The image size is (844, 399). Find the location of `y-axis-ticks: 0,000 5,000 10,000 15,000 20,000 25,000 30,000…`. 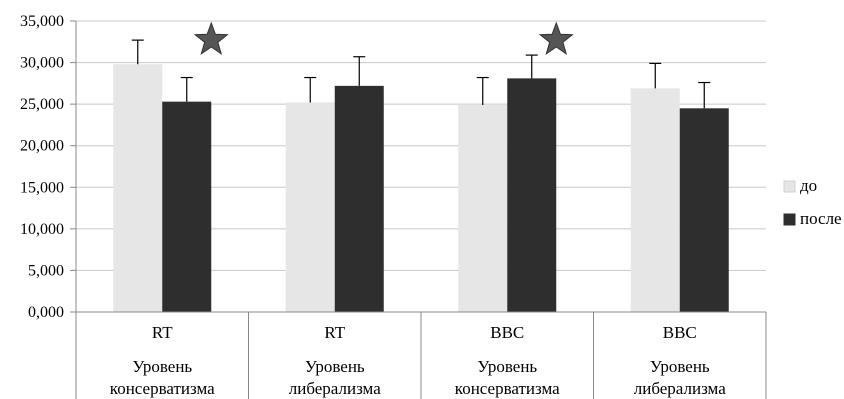

y-axis-ticks: 0,000 5,000 10,000 15,000 20,000 25,000 30,000… is located at coordinates (48, 167).